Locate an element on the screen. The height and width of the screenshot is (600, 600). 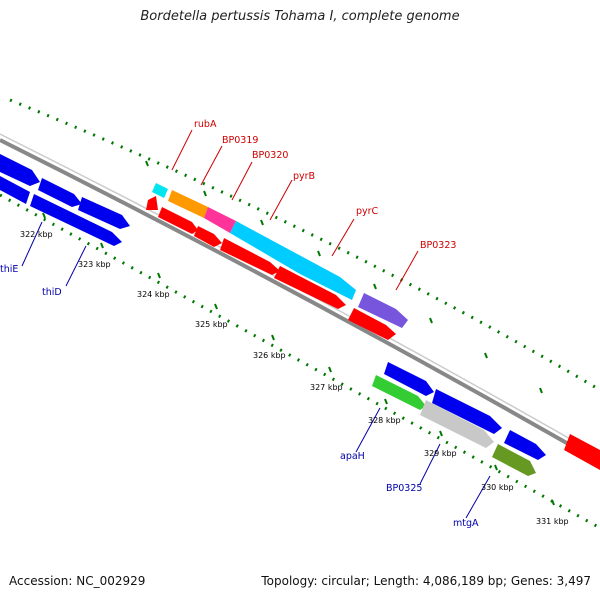
gene-mtgA is located at coordinates (514, 460).